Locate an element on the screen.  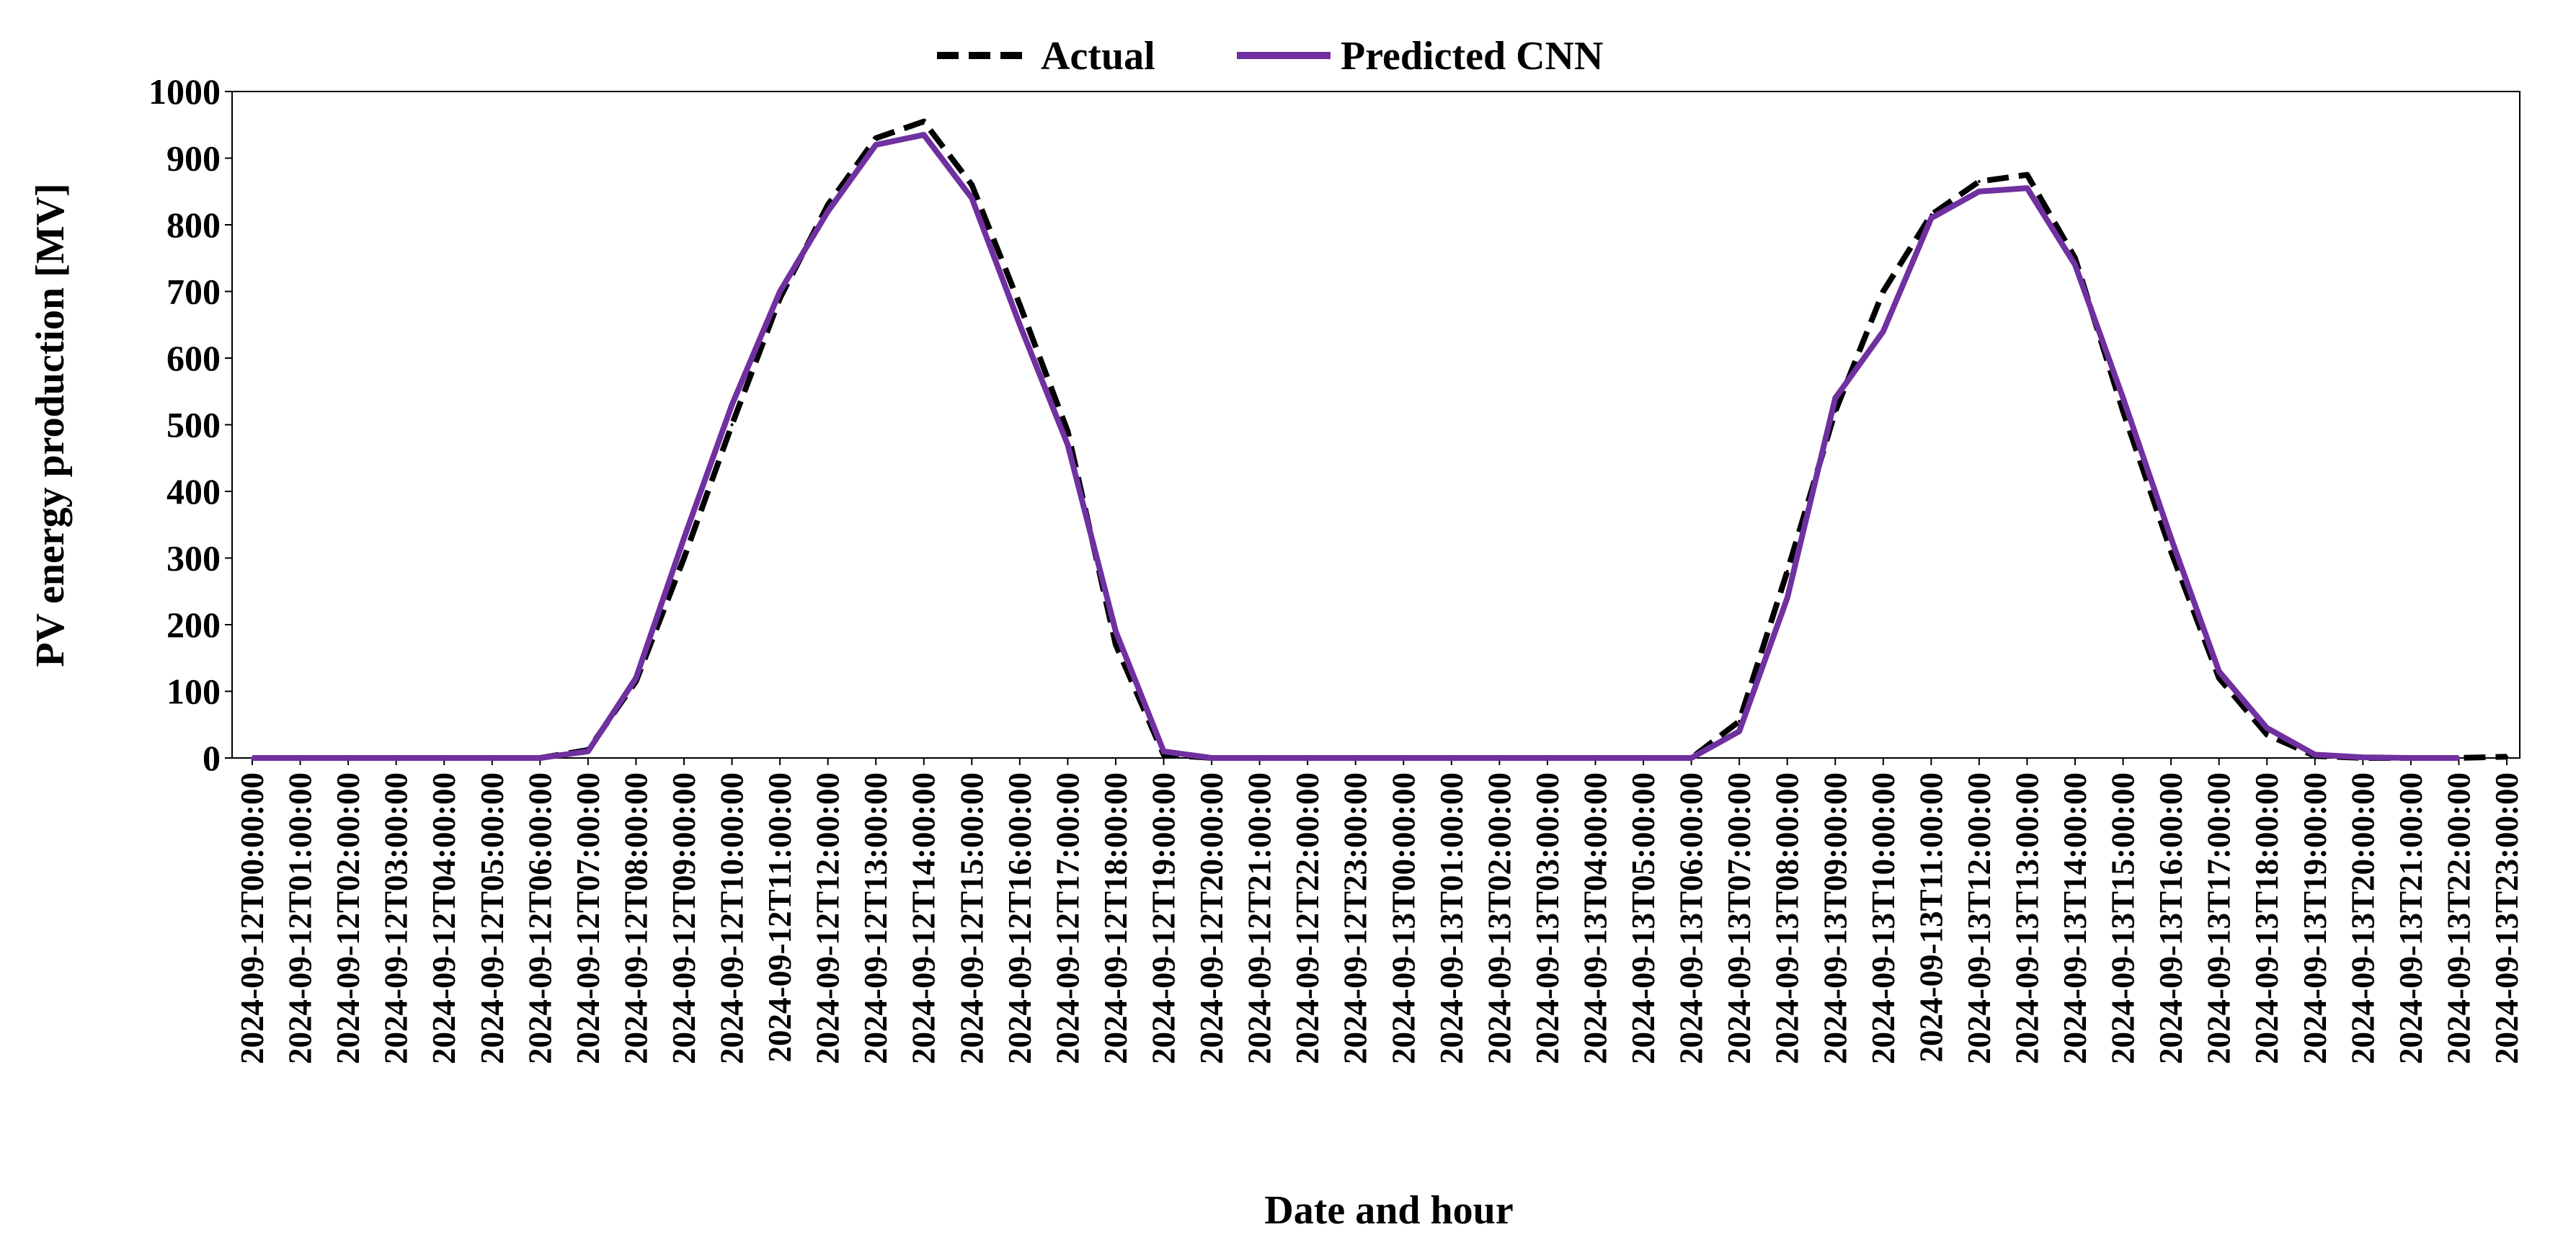
x-tick-label: 2024-09-12T03:00:00 is located at coordinates (396, 918).